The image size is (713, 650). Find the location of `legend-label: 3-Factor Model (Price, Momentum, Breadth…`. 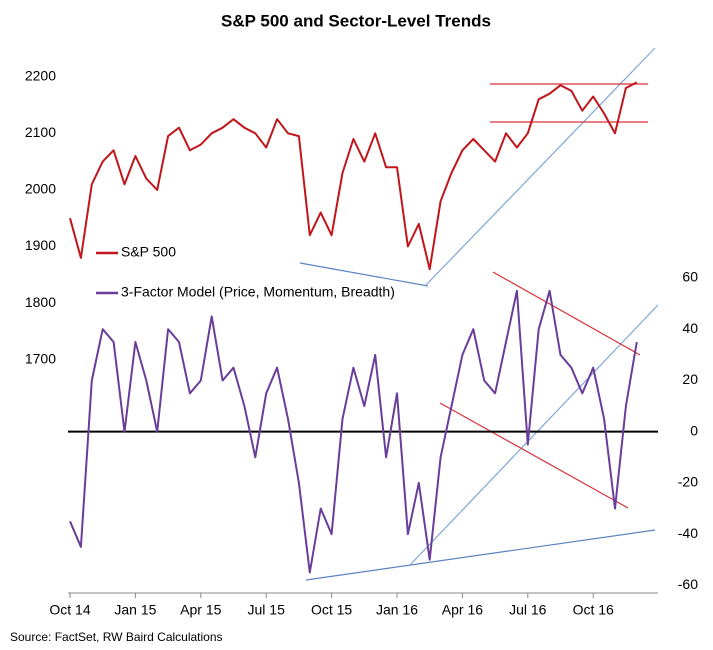

legend-label: 3-Factor Model (Price, Momentum, Breadth… is located at coordinates (258, 292).